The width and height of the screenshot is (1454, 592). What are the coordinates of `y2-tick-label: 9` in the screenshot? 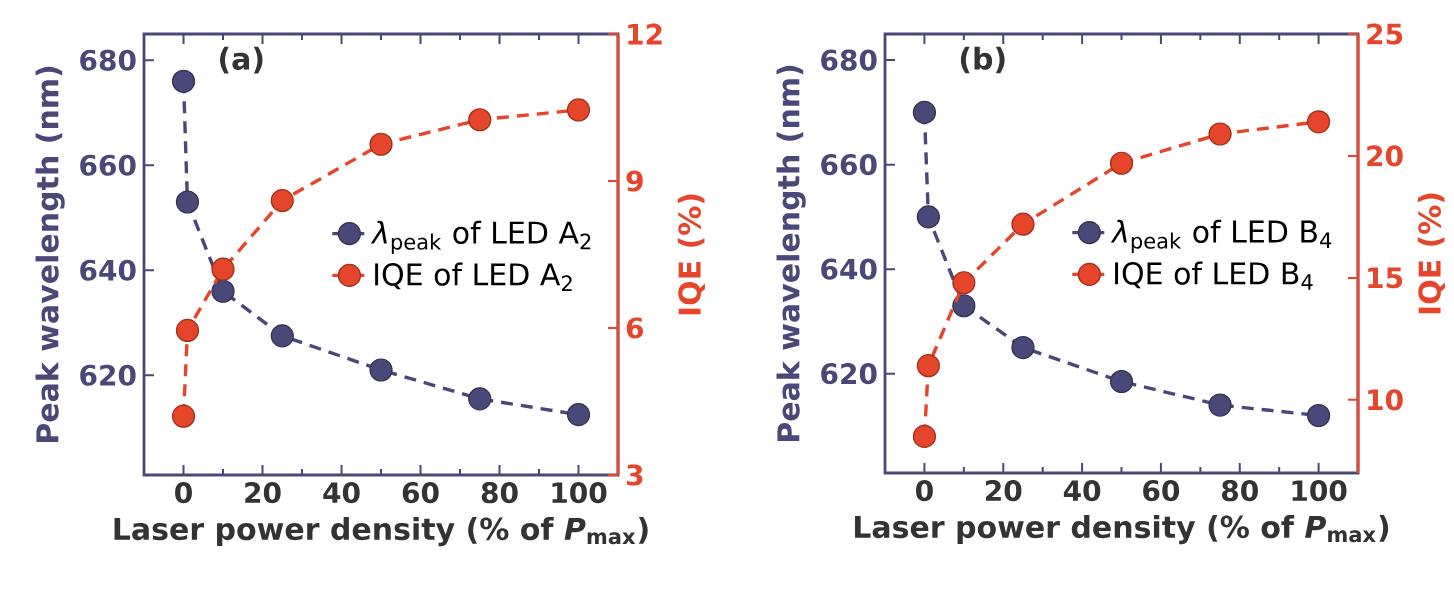 It's located at (634, 181).